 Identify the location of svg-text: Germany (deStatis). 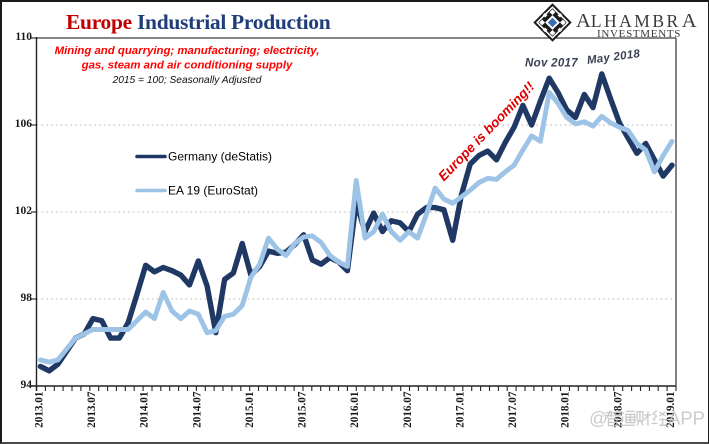
(220, 157).